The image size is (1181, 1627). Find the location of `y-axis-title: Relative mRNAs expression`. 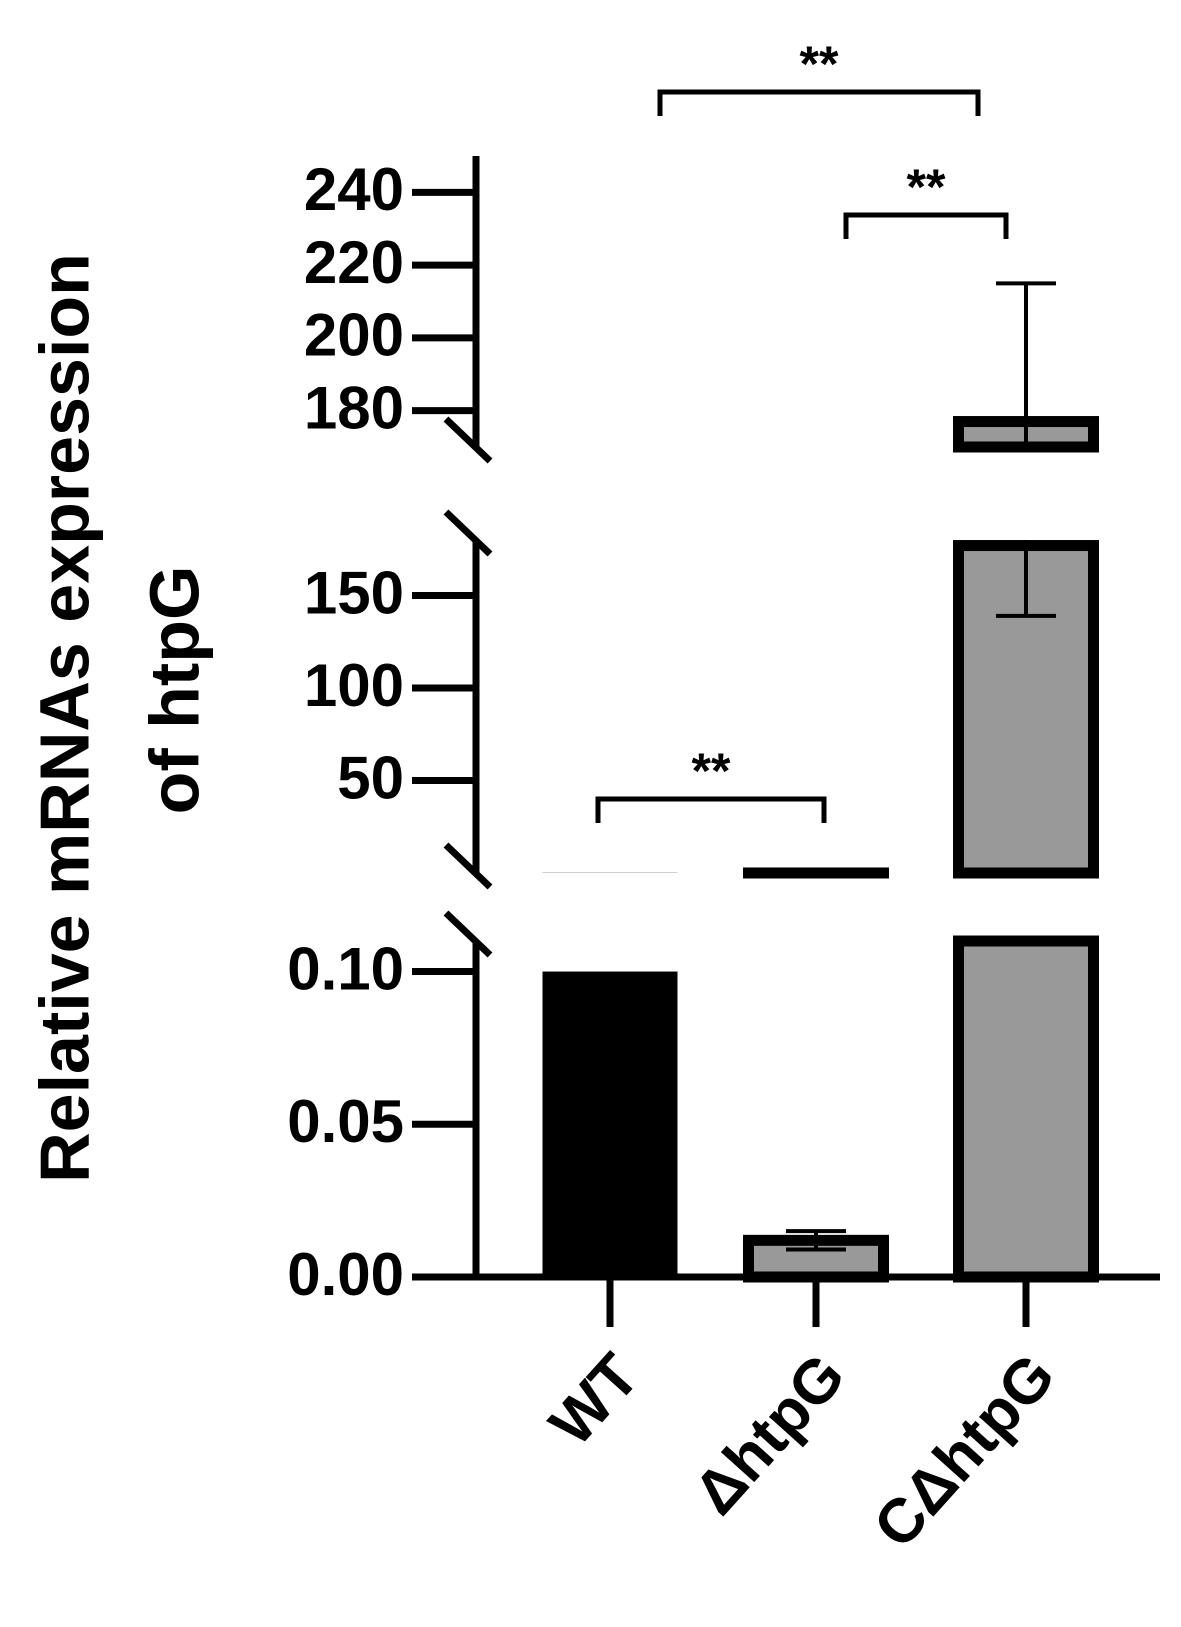

y-axis-title: Relative mRNAs expression is located at coordinates (64, 718).